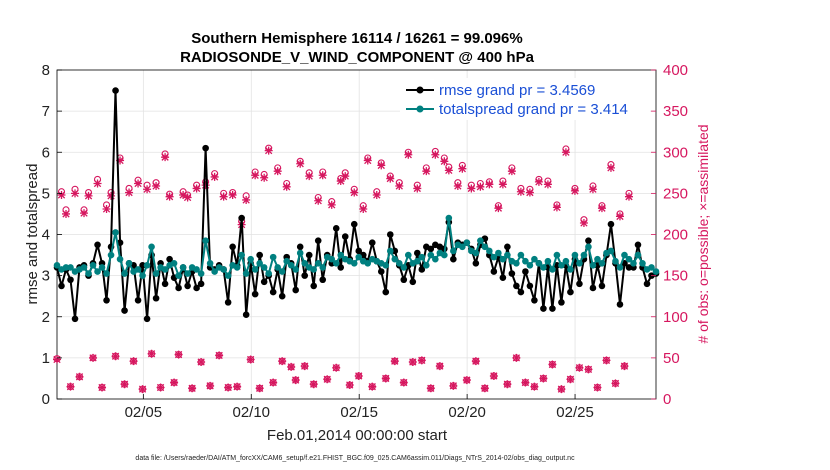 This screenshot has width=830, height=470. What do you see at coordinates (517, 90) in the screenshot?
I see `legend-label-rmse: rmse grand pr = 3.4569` at bounding box center [517, 90].